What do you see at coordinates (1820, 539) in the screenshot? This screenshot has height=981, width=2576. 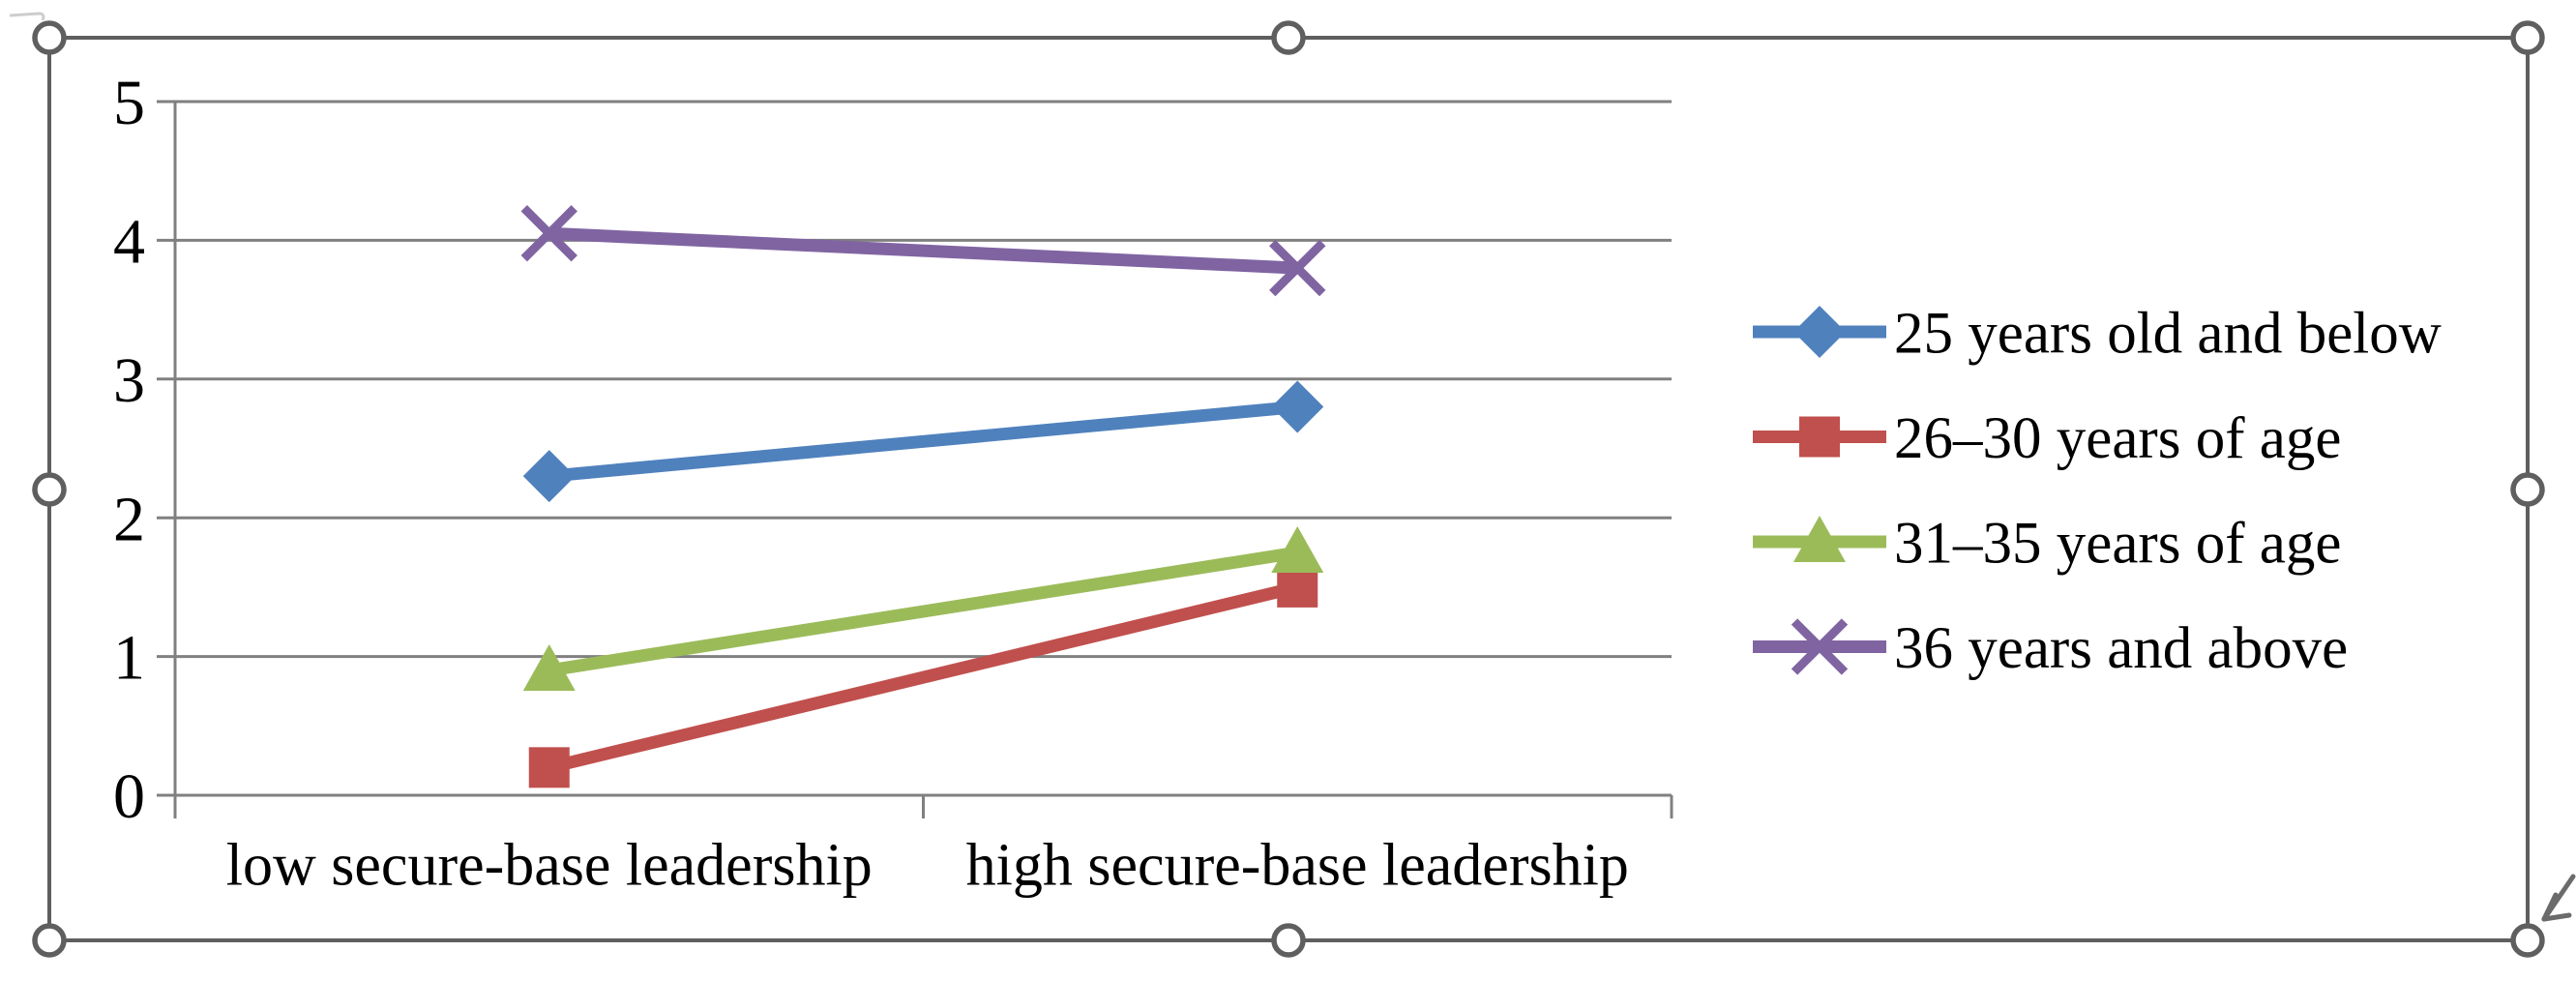 I see `legend-2-triangle-marker` at bounding box center [1820, 539].